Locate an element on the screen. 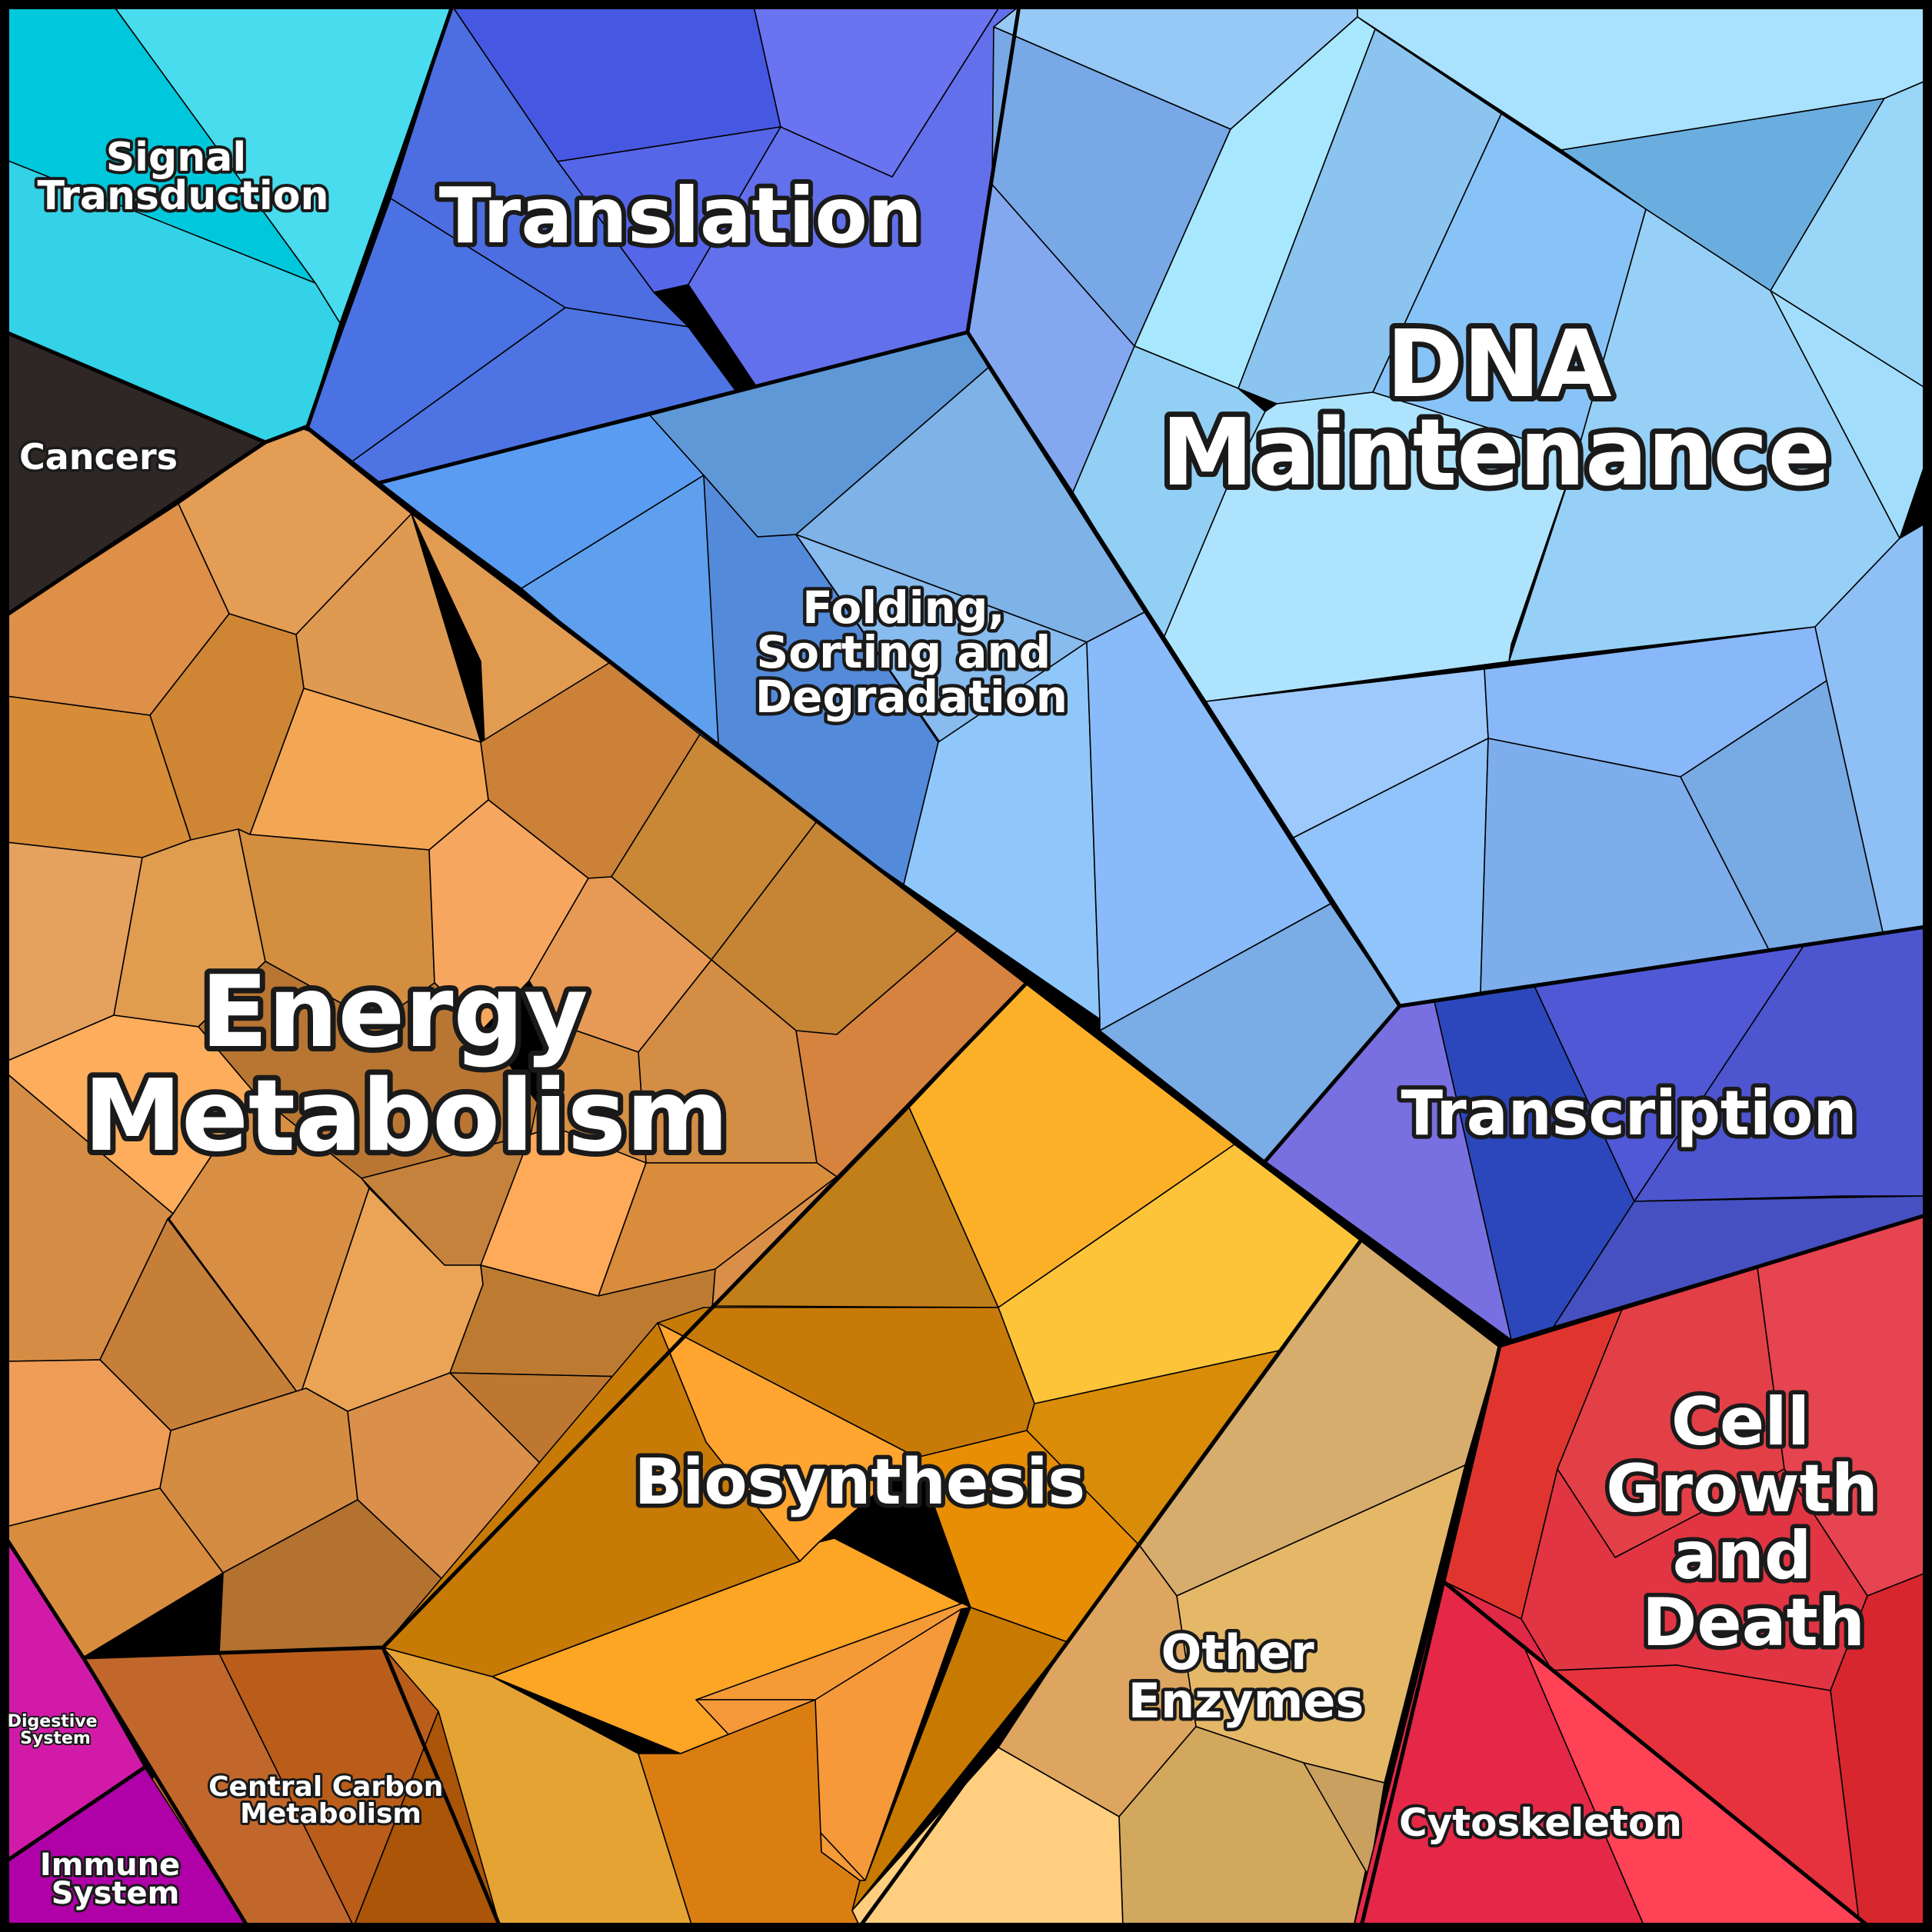 The height and width of the screenshot is (1932, 1932). region-signal-transduction is located at coordinates (229, 224).